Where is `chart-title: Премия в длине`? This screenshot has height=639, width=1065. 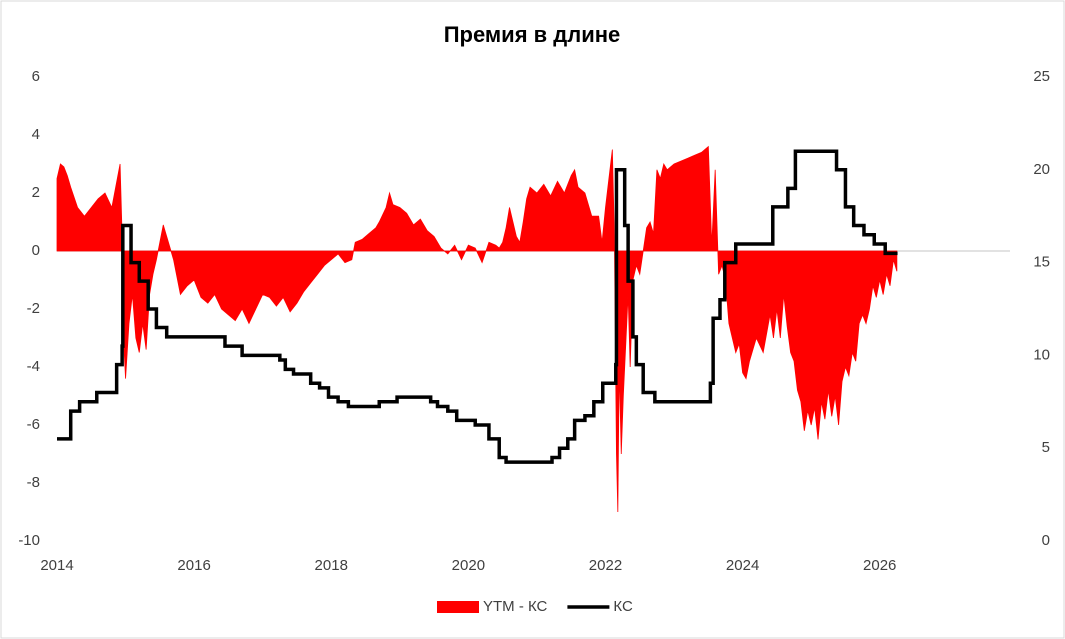 chart-title: Премия в длине is located at coordinates (532, 34).